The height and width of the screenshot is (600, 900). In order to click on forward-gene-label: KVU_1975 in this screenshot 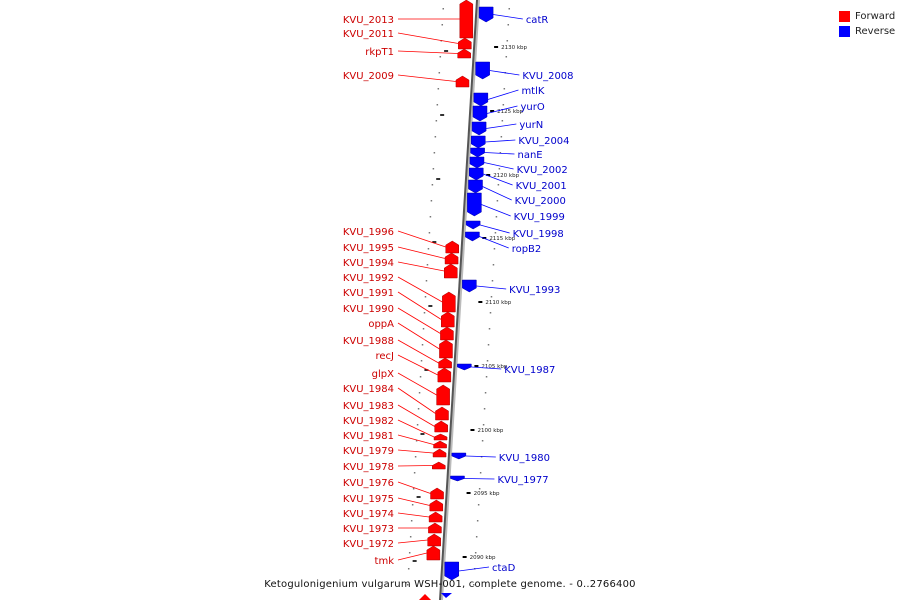, I will do `click(368, 499)`.